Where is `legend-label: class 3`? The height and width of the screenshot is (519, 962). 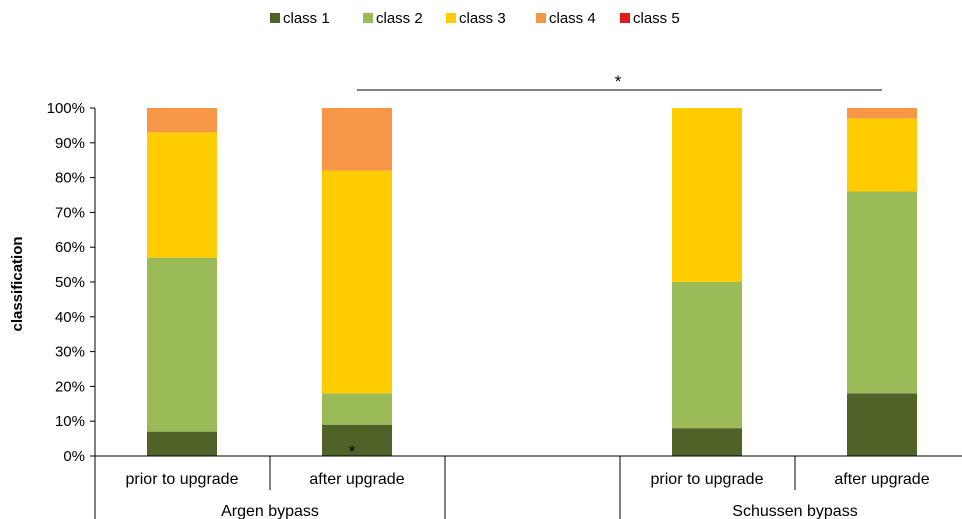
legend-label: class 3 is located at coordinates (482, 18).